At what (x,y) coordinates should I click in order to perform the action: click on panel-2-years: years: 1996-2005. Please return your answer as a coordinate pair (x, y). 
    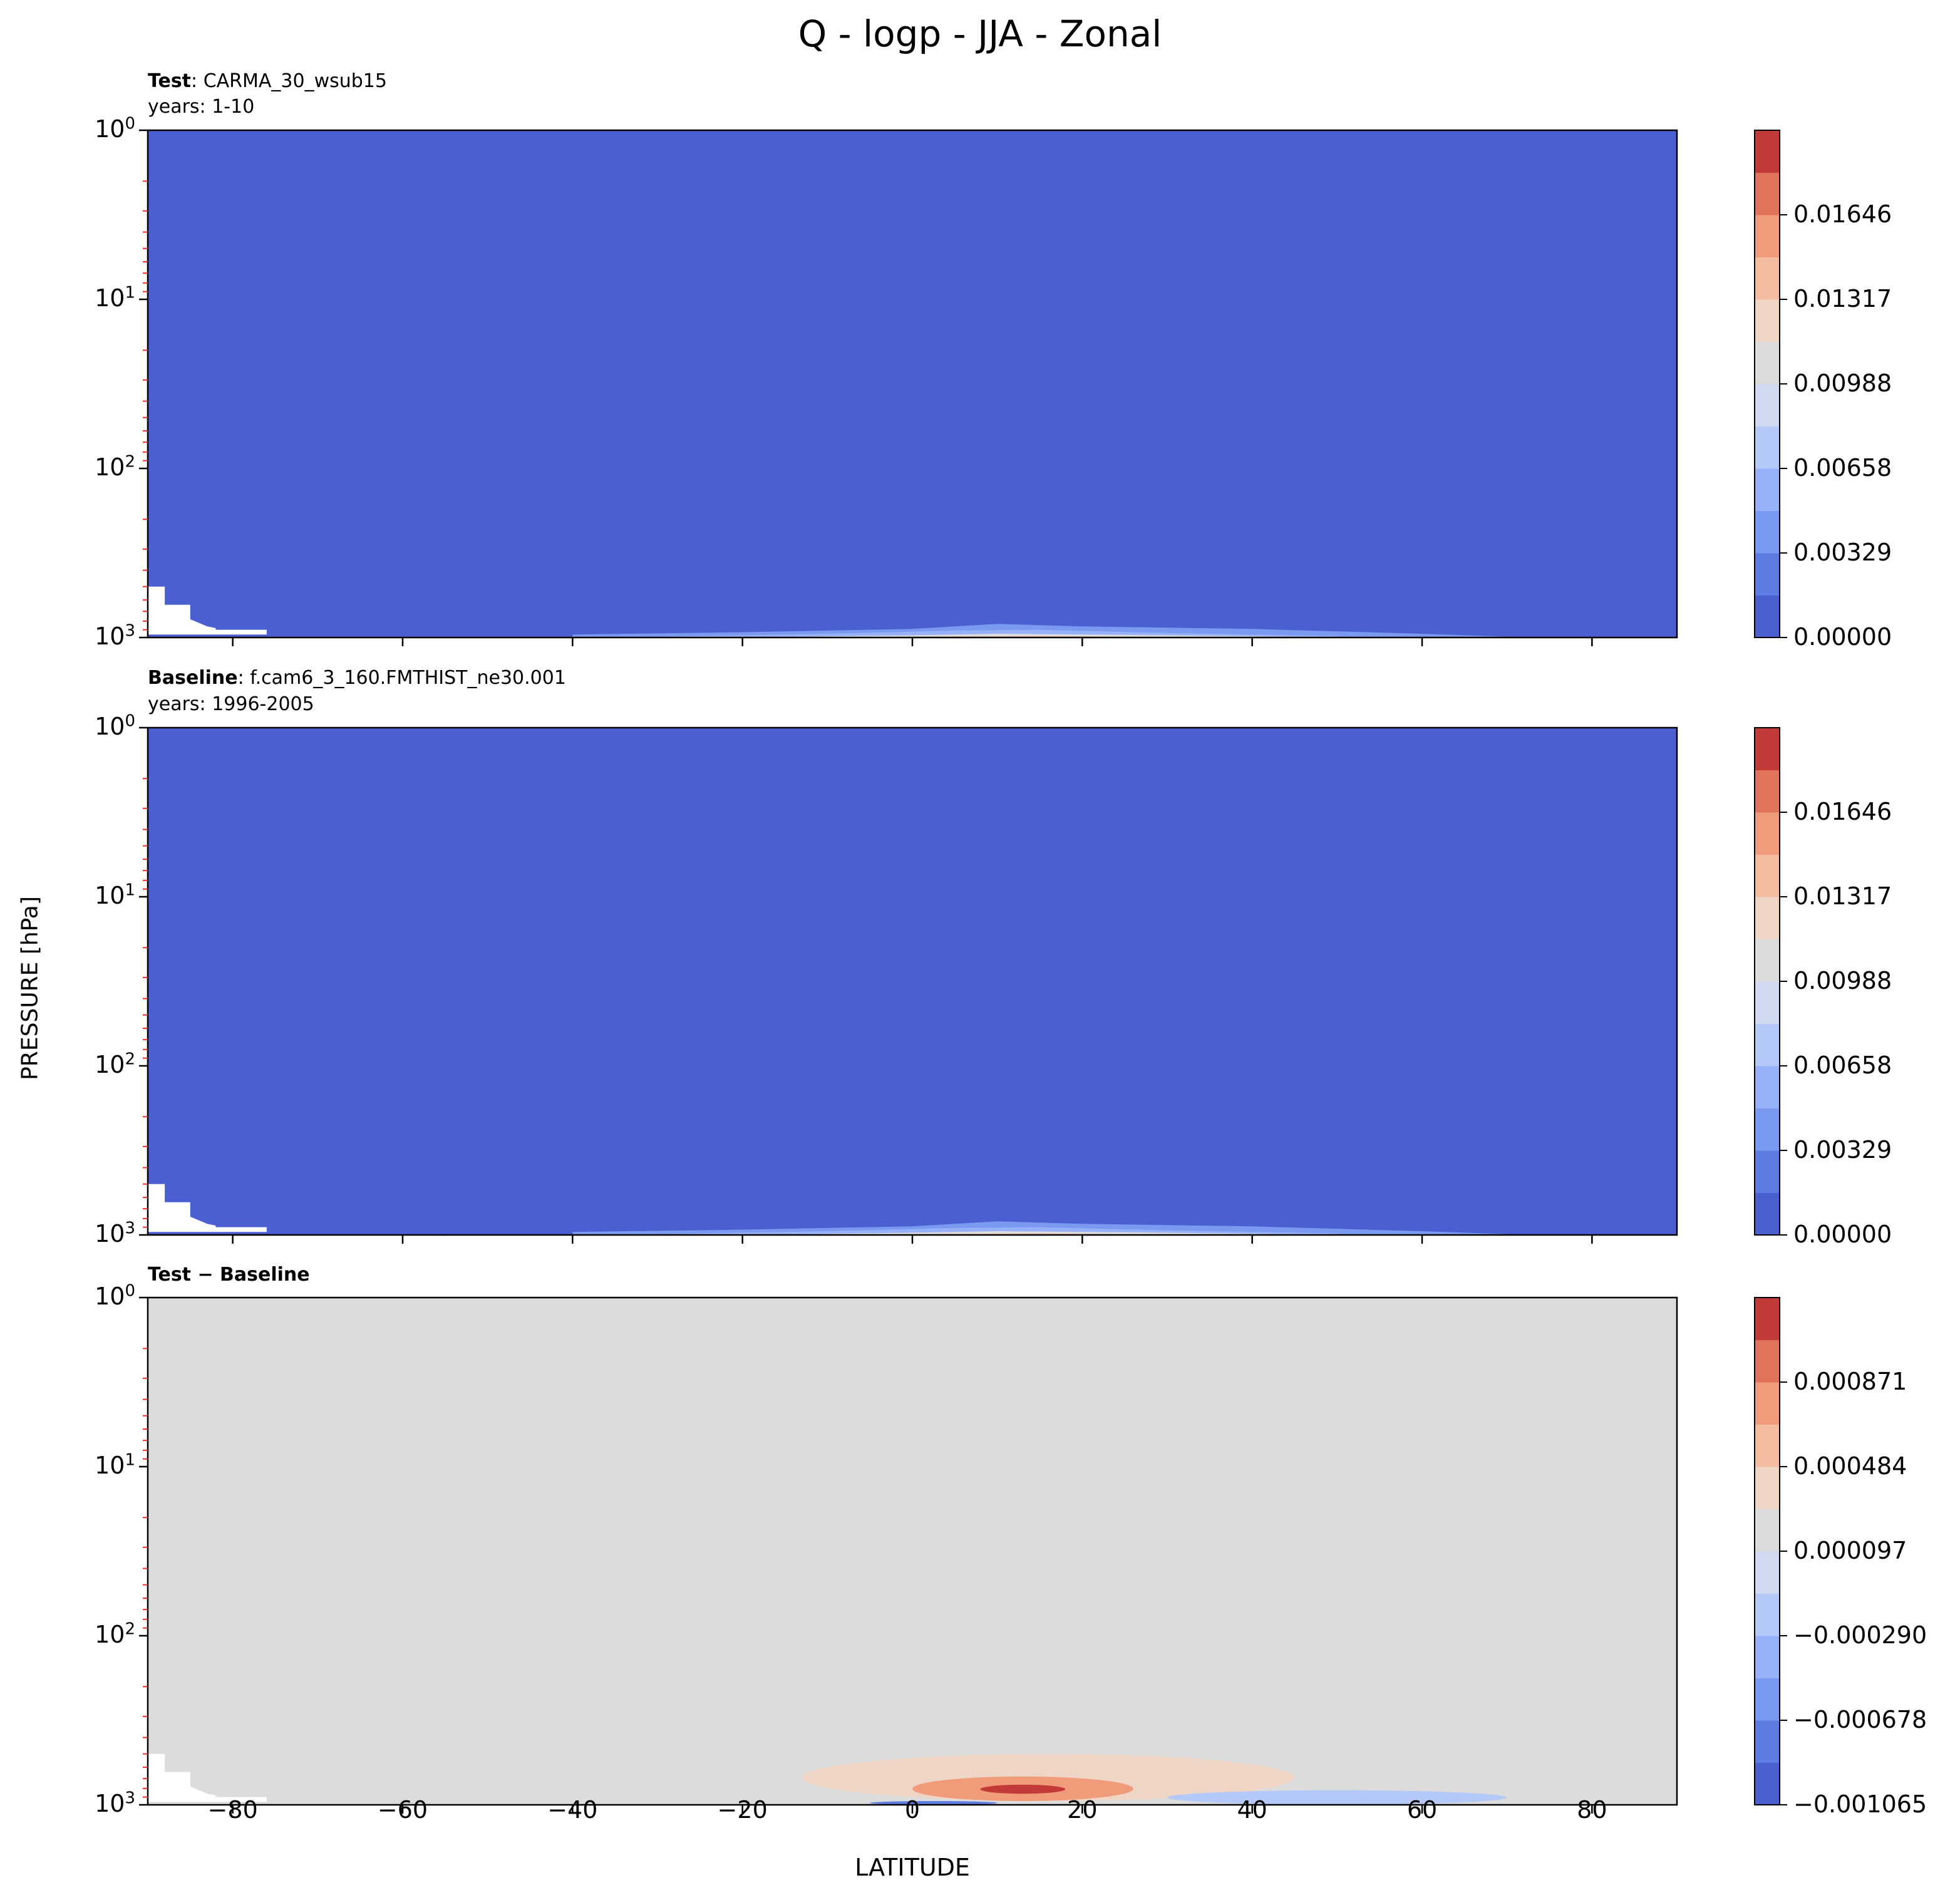
    Looking at the image, I should click on (231, 704).